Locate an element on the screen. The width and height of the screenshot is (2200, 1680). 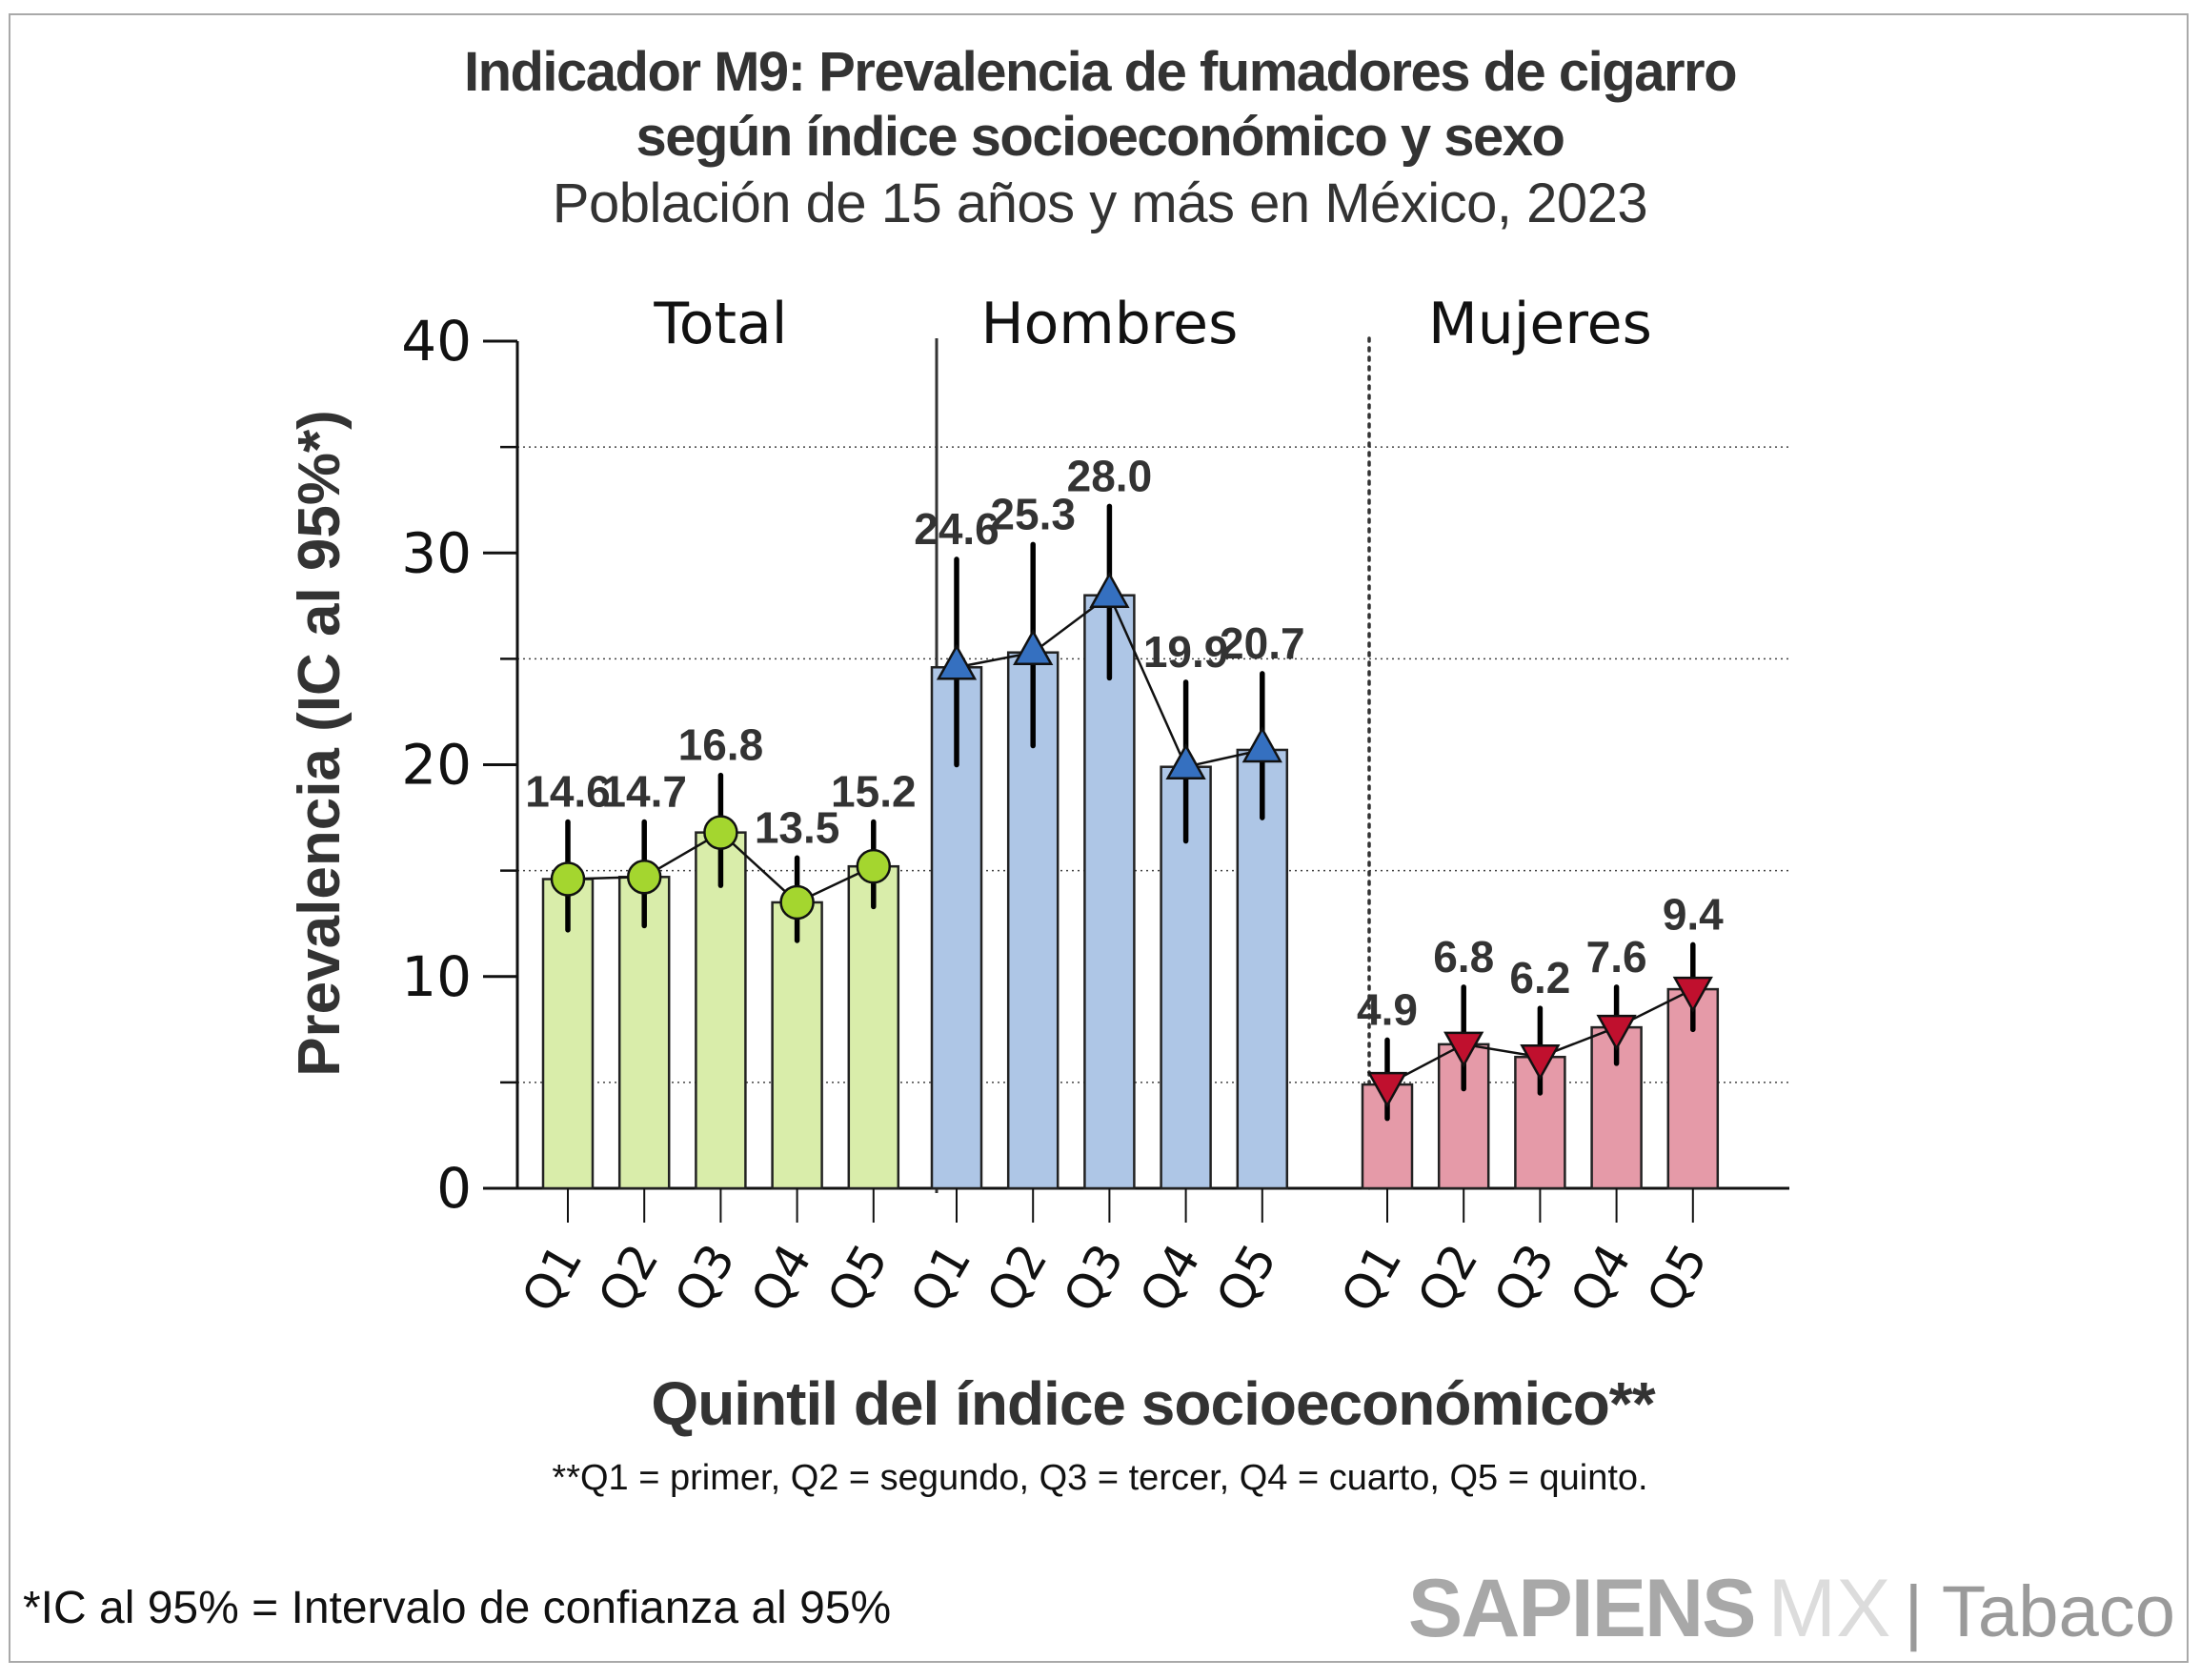
data-label: 6.8 is located at coordinates (1463, 957).